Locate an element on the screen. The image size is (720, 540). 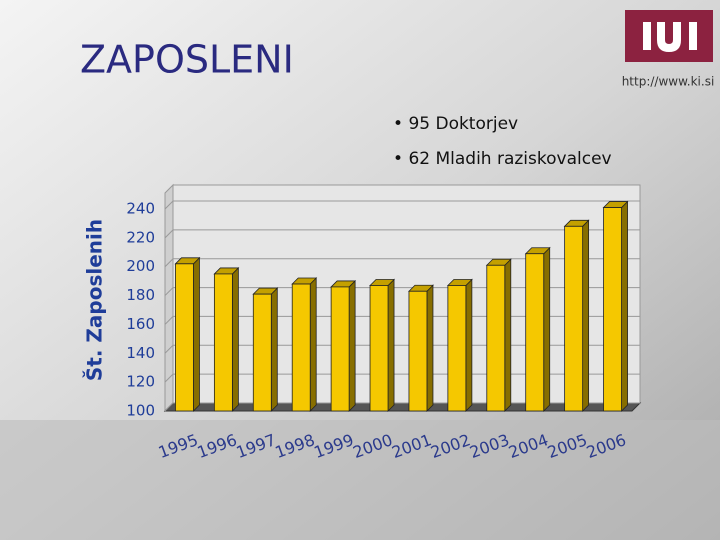
logo-url: http://www.ki.si is located at coordinates (668, 82).